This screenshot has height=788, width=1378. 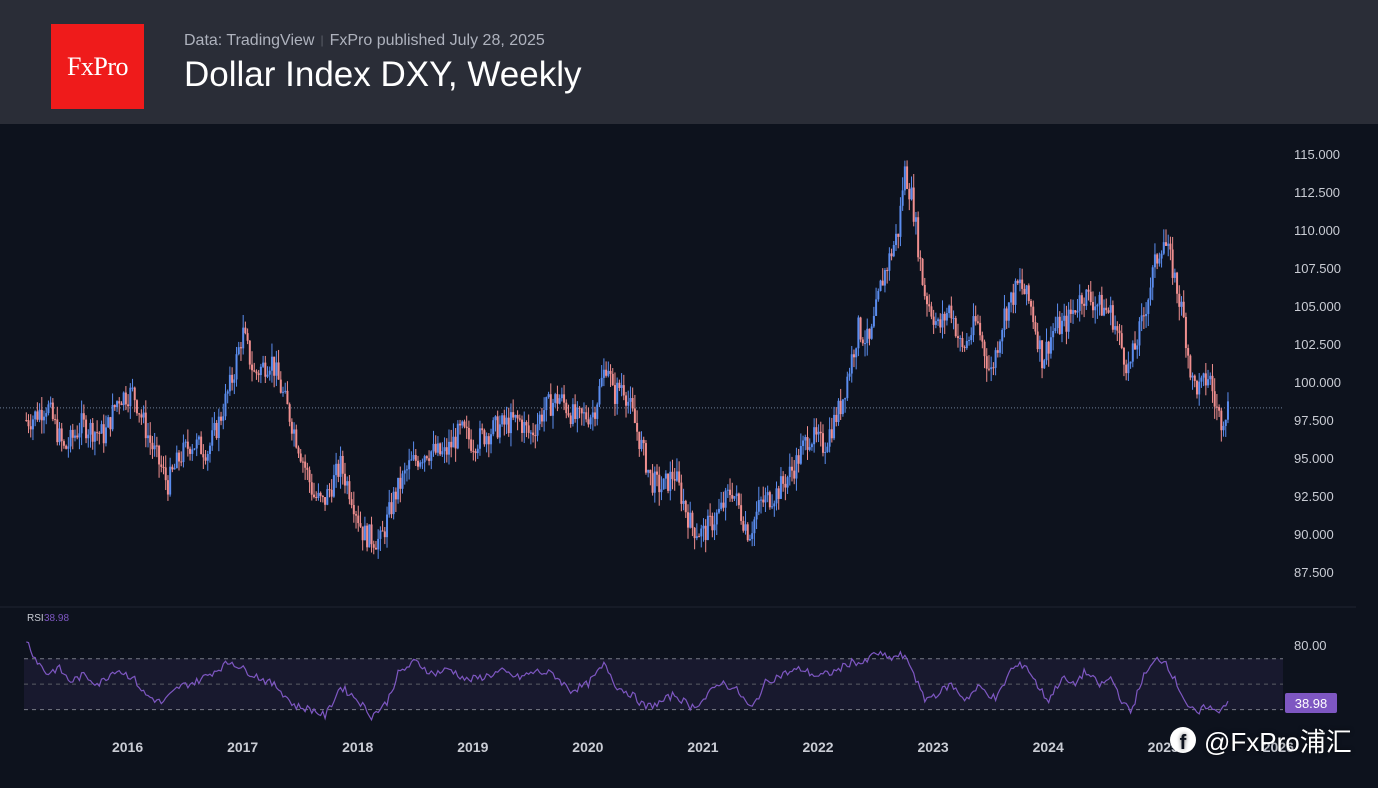 What do you see at coordinates (97, 66) in the screenshot?
I see `fxpro-logo: FxPro` at bounding box center [97, 66].